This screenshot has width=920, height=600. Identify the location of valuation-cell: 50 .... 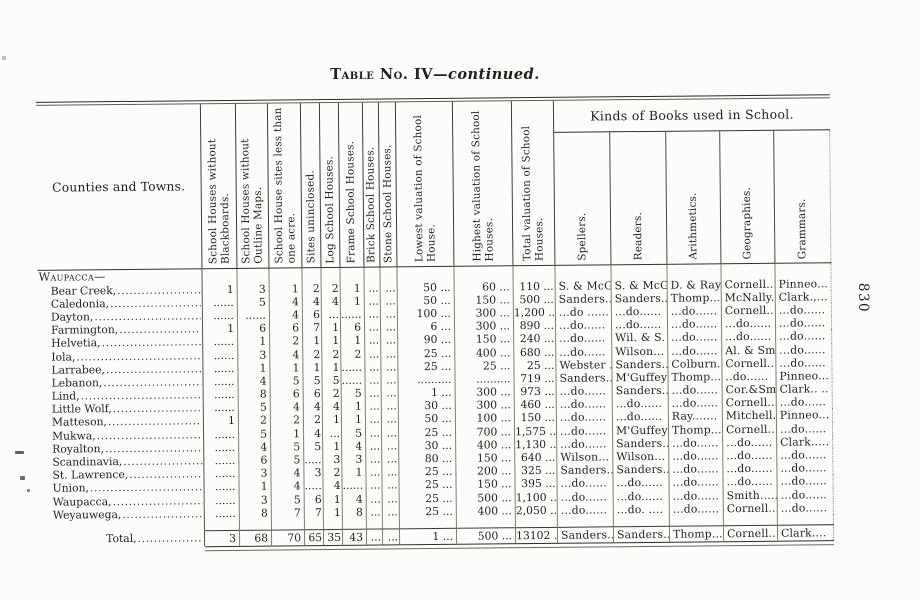
(426, 287).